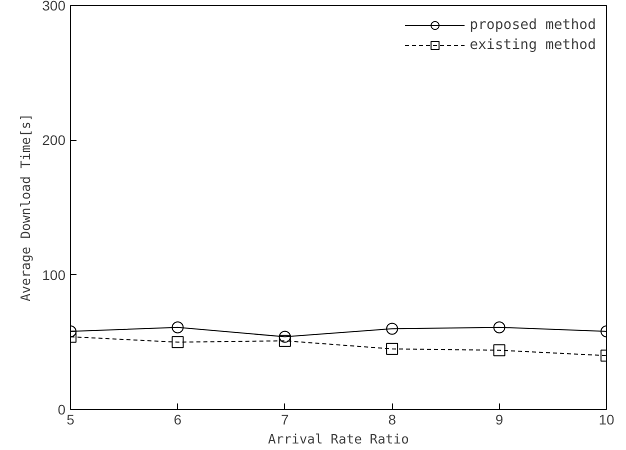 The image size is (626, 450). Describe the element at coordinates (70, 420) in the screenshot. I see `x-tick-label: 5` at that location.